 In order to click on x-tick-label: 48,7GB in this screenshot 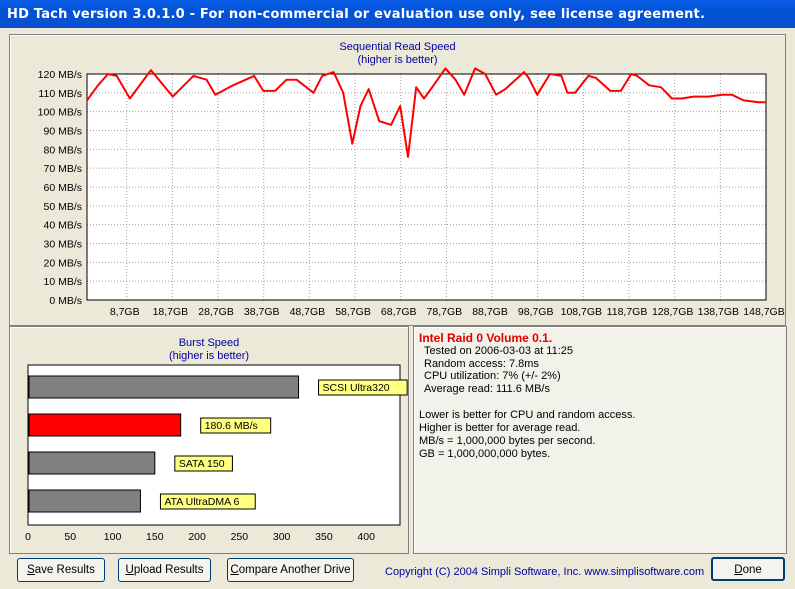, I will do `click(308, 312)`.